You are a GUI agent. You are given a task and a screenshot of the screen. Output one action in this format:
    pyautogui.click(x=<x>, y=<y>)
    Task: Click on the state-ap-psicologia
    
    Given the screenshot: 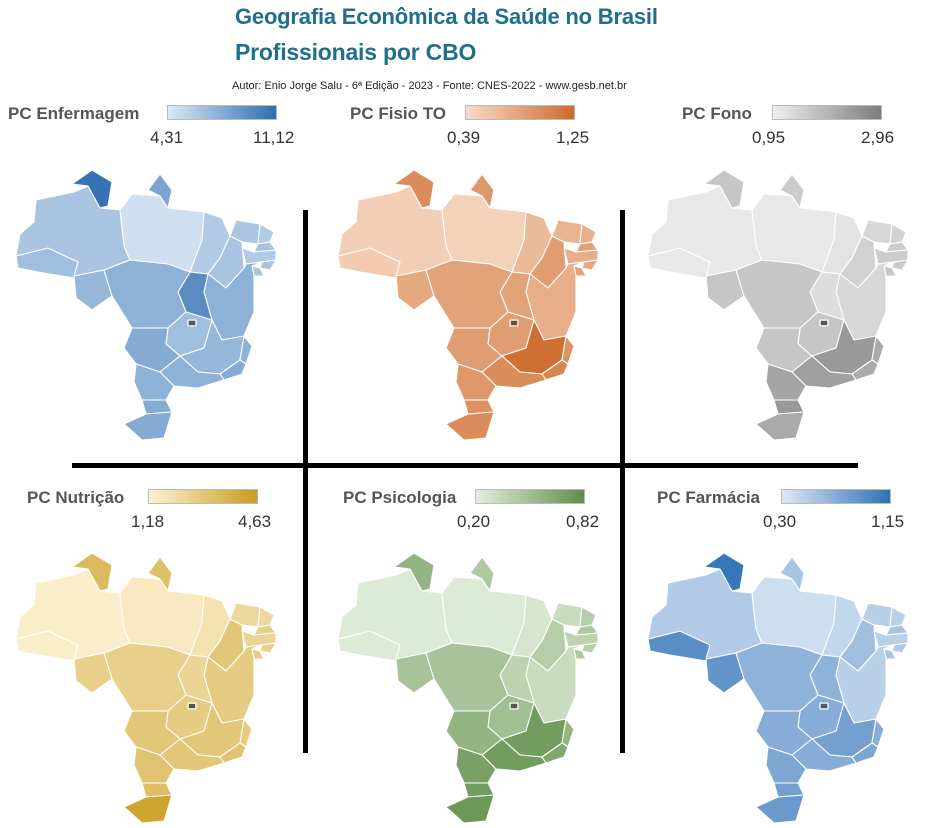 What is the action you would take?
    pyautogui.click(x=482, y=574)
    